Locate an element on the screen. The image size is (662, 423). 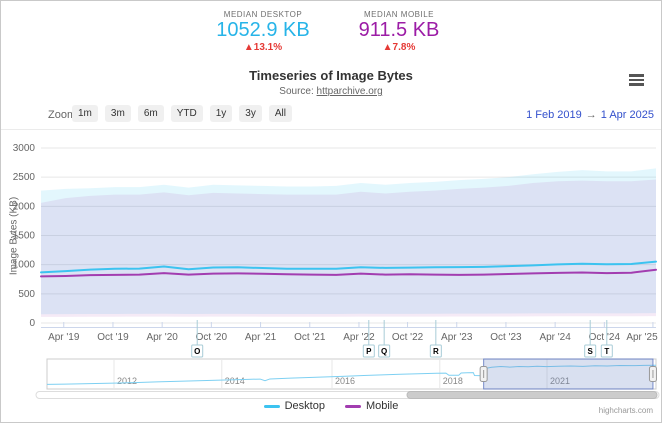
hamburger-menu-icon is located at coordinates (636, 80).